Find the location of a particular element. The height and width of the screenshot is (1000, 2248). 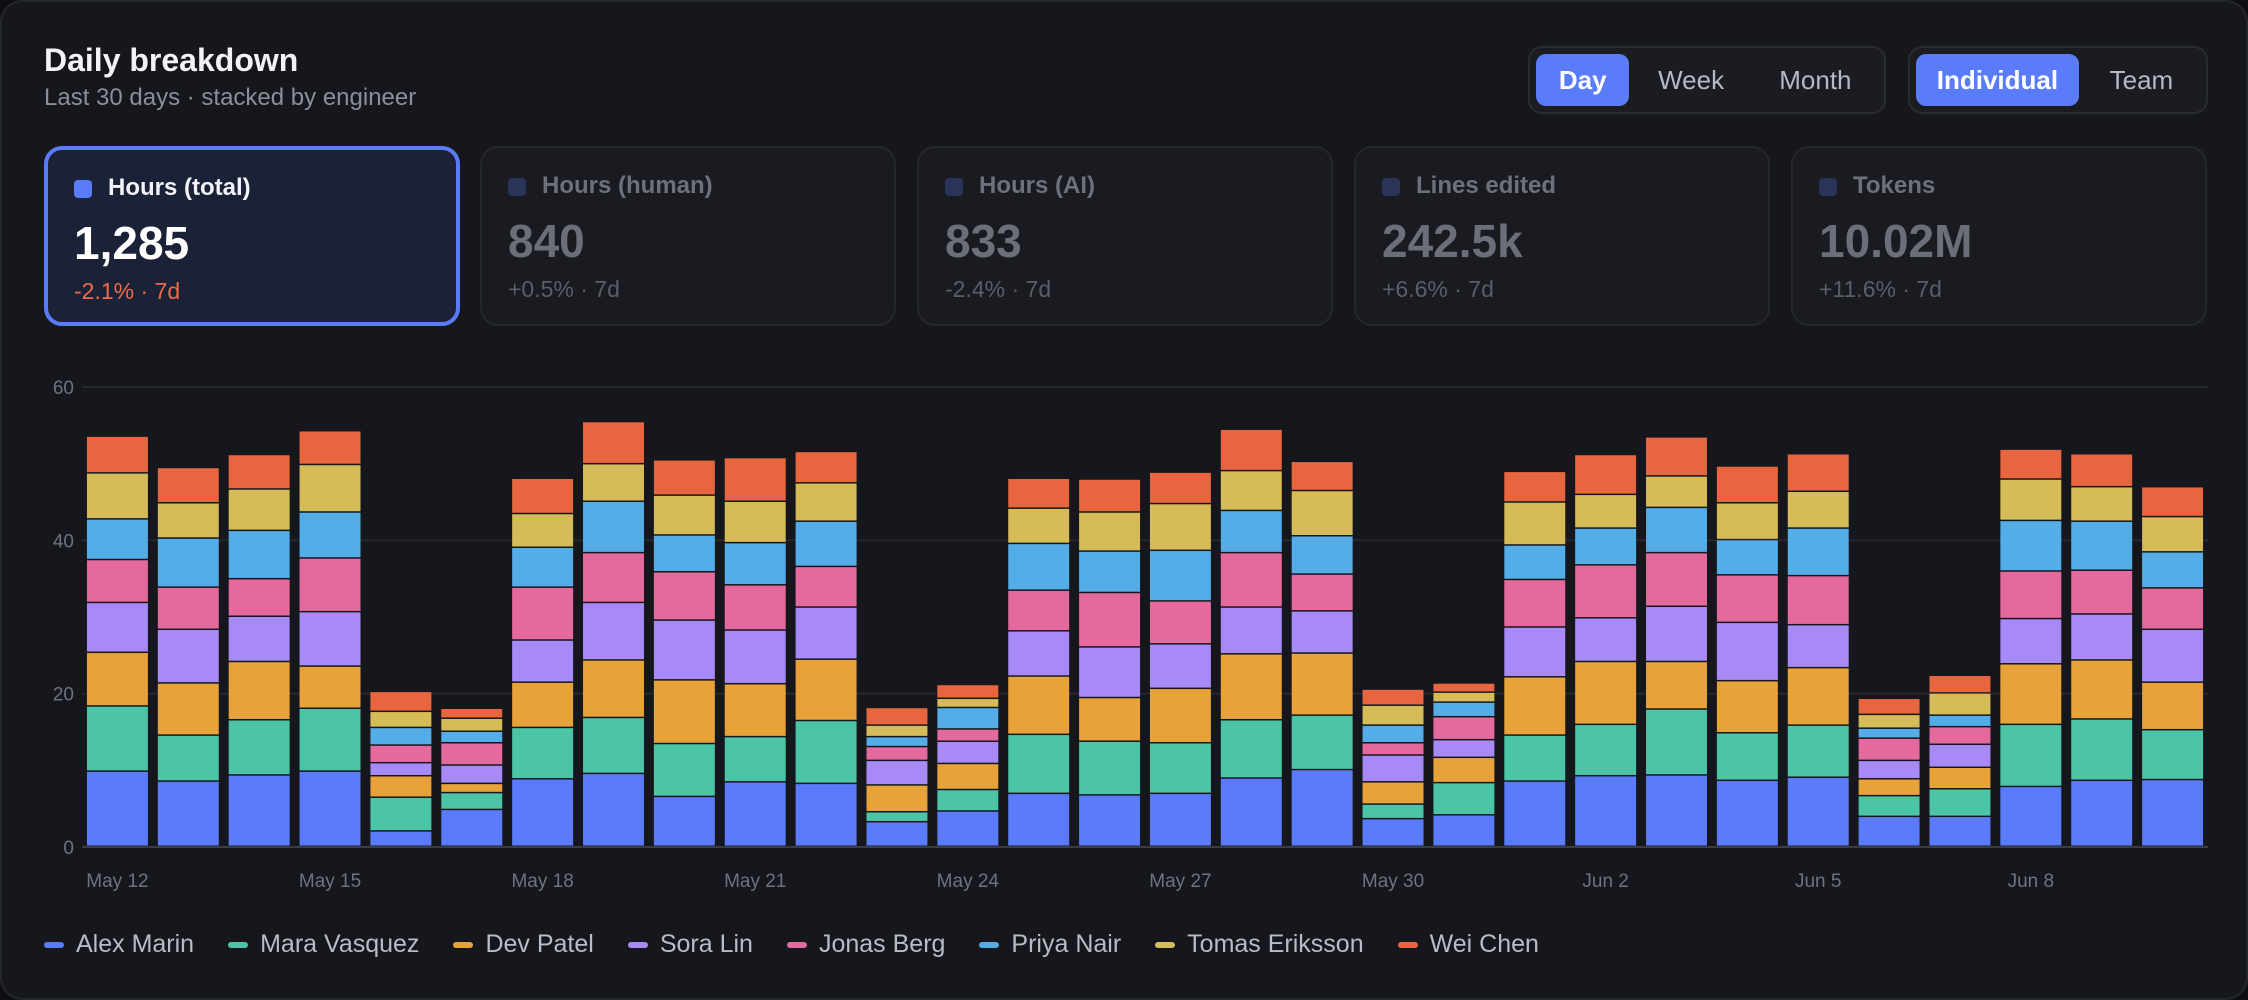

metric-card-hours-ai: Hours (AI) 833 -2.4% · 7d is located at coordinates (1125, 236).